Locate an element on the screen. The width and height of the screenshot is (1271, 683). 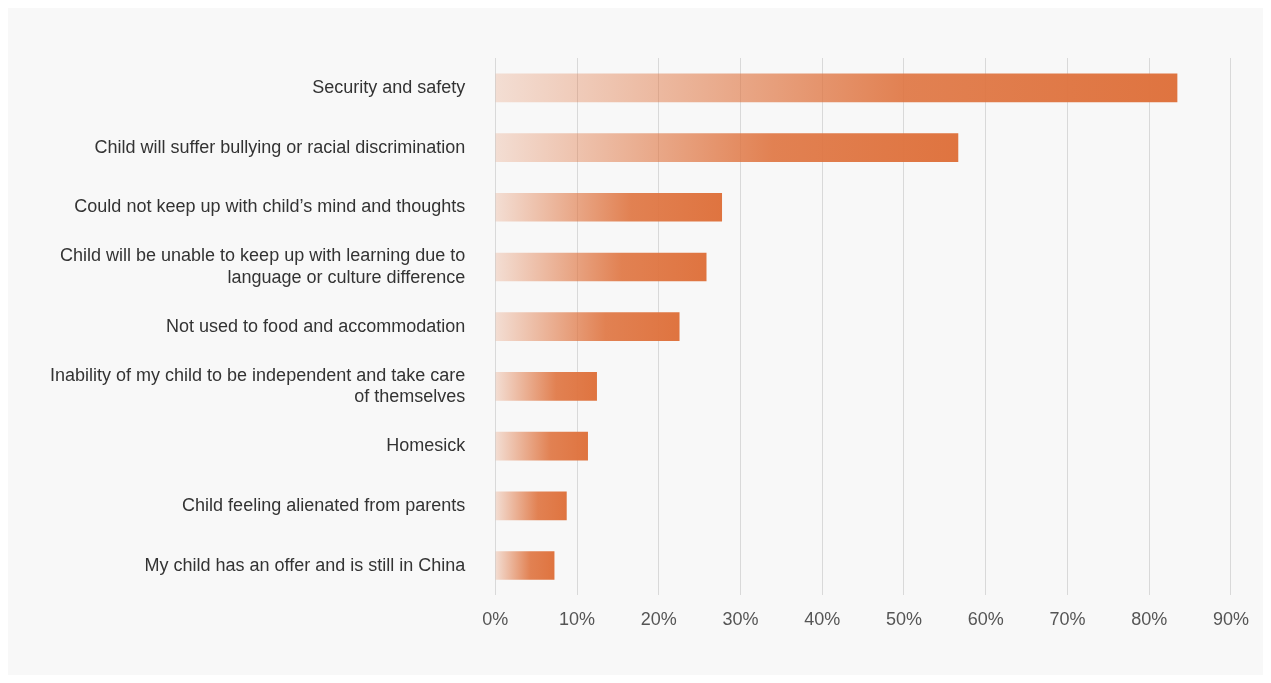
y-tick-label: Inability of my child to be independent and take care of themselves is located at coordinates (258, 385).